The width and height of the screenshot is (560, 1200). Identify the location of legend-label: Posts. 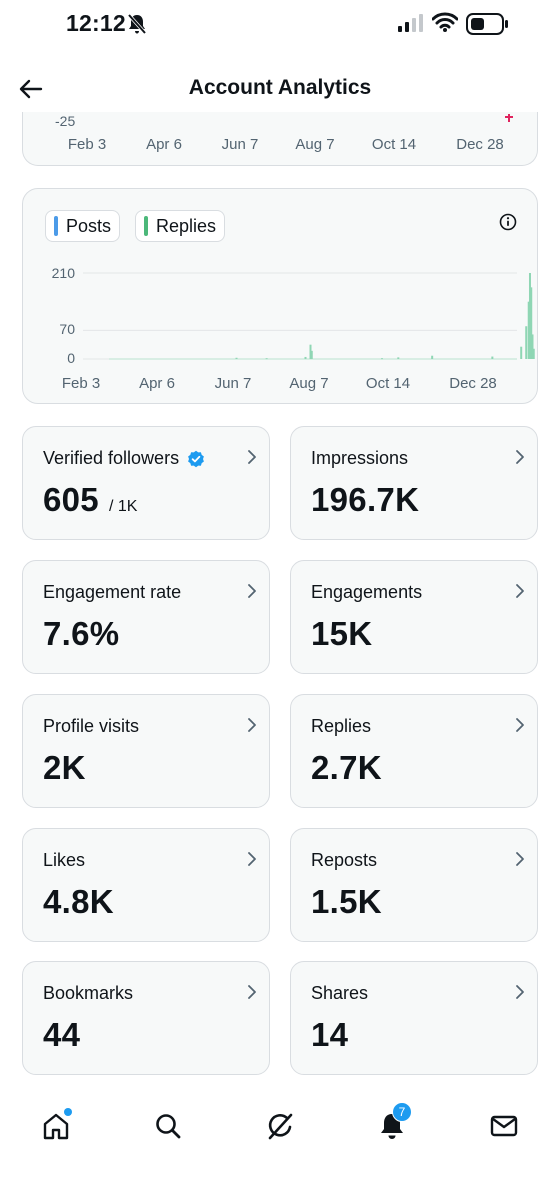
(89, 225).